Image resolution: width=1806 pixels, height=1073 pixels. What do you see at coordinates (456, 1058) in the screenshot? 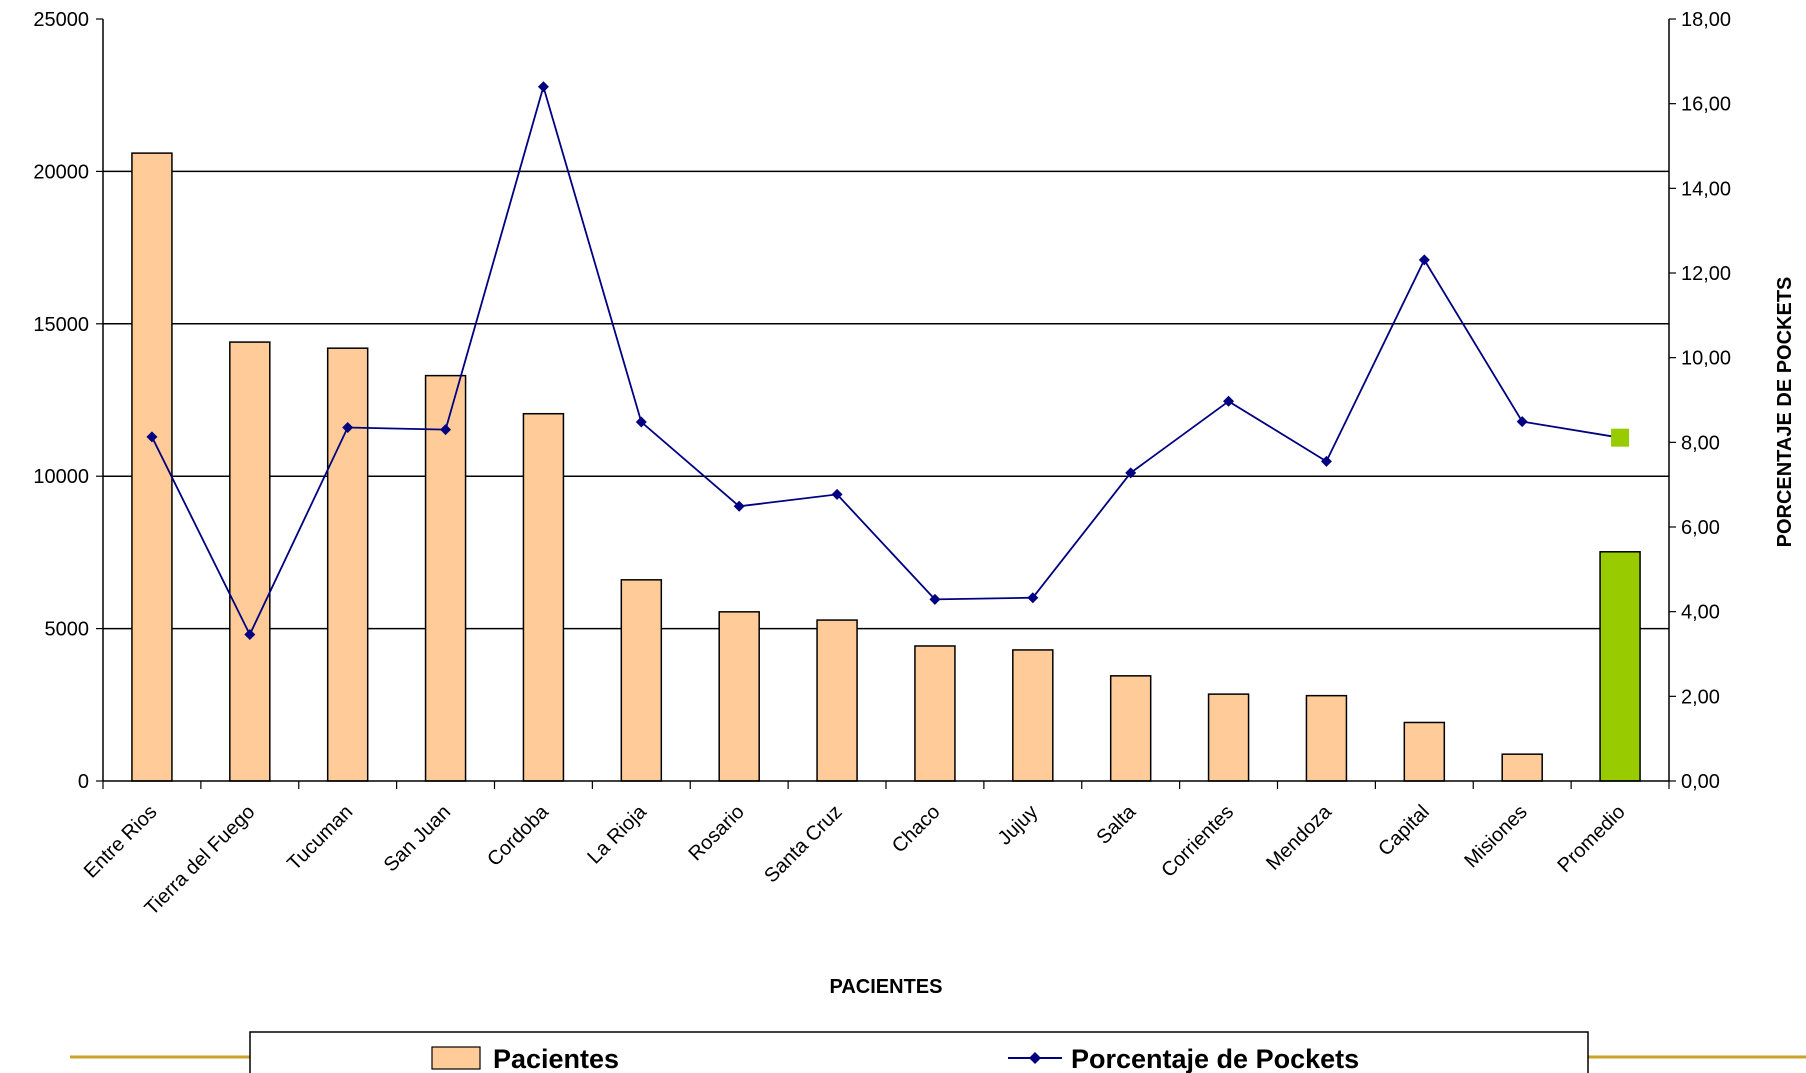
I see `legend-swatch-pacientes` at bounding box center [456, 1058].